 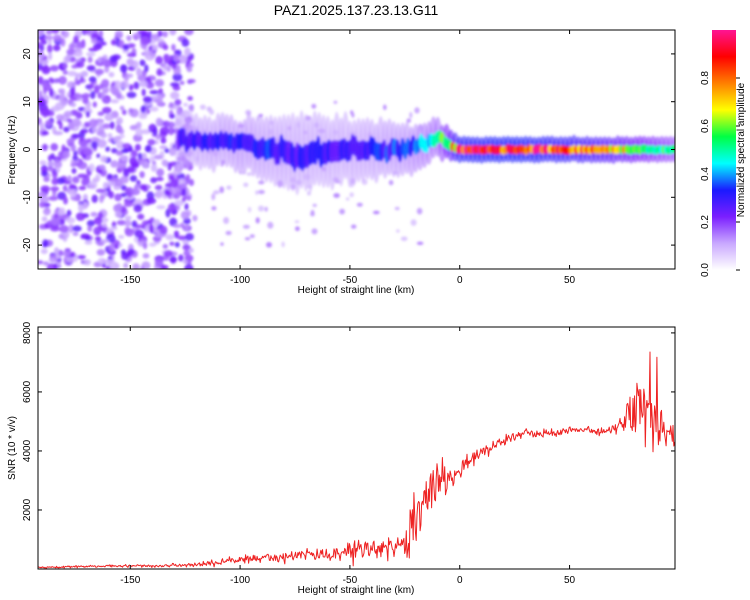 What do you see at coordinates (741, 149) in the screenshot?
I see `colorbar-label: Normalized spectral amplitude` at bounding box center [741, 149].